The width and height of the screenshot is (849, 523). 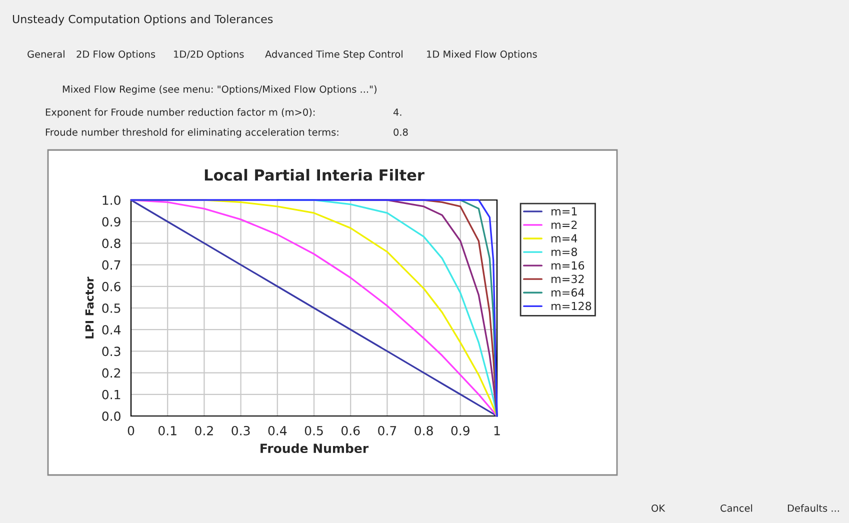 I want to click on y-tick-label: 0.1, so click(x=111, y=395).